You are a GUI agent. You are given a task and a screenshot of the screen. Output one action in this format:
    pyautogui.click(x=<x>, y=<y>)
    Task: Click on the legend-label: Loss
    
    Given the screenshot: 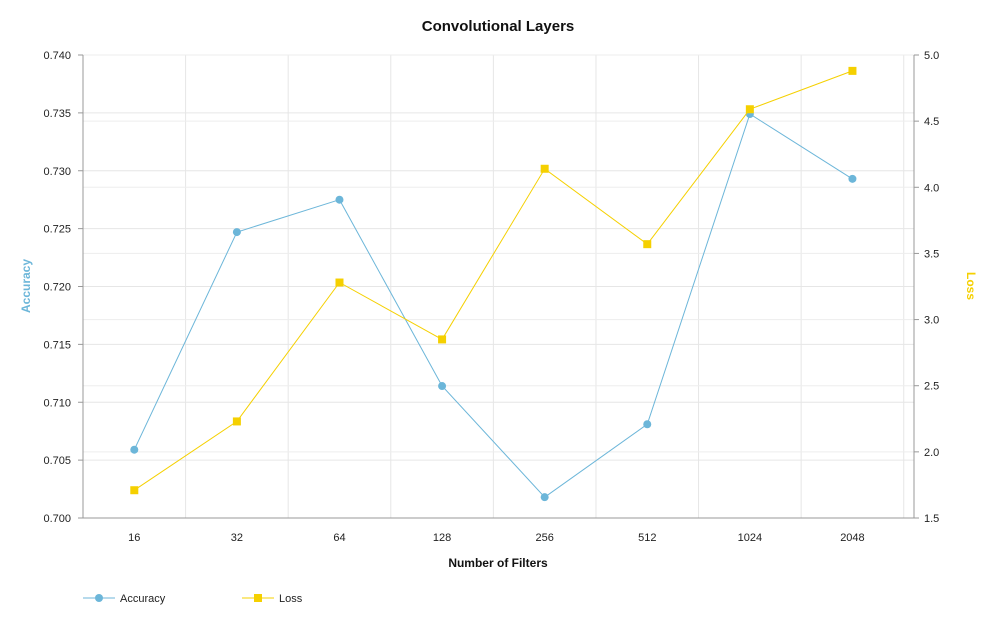 What is the action you would take?
    pyautogui.click(x=291, y=599)
    